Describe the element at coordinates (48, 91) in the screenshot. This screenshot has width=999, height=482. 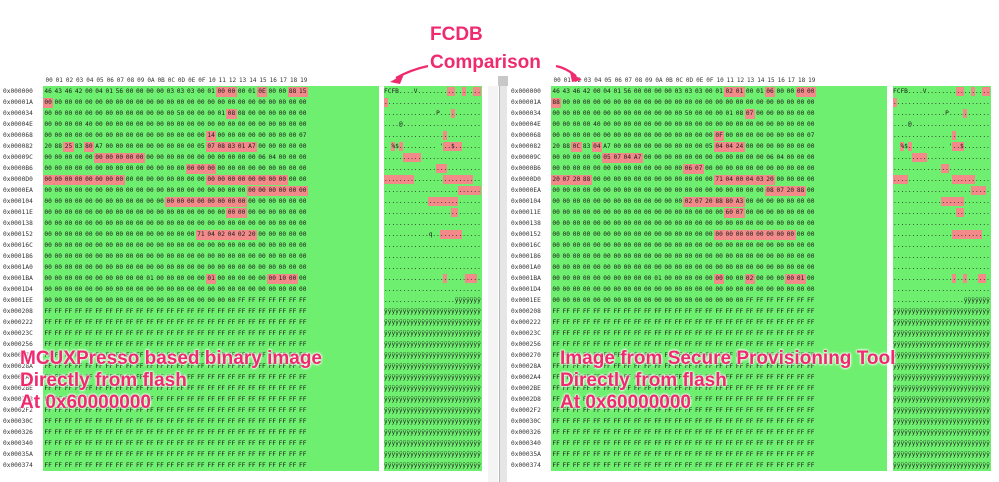
I see `hex-byte: 46` at that location.